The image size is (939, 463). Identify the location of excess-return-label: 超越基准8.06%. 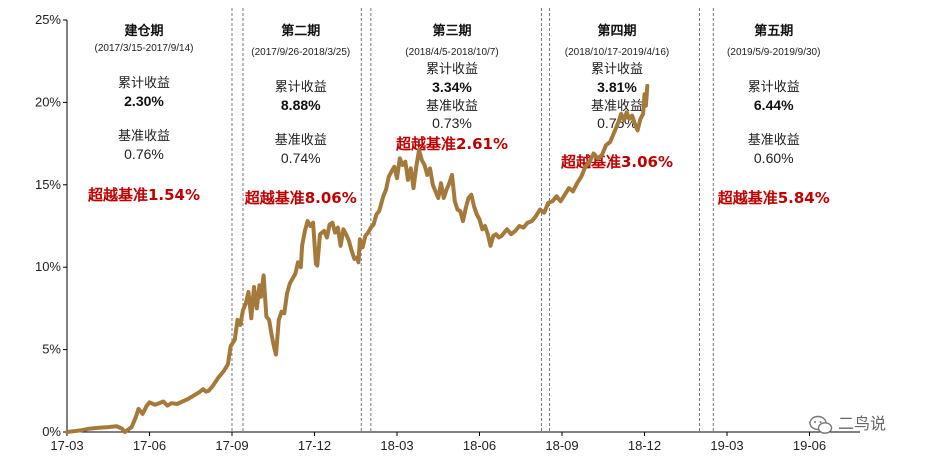
(300, 198).